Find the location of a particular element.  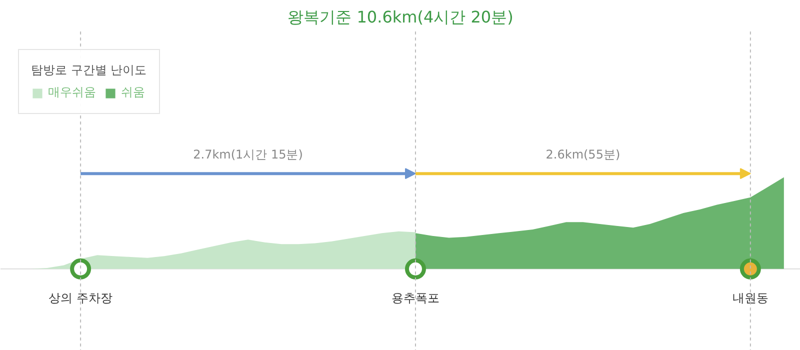

x-tick-label: 상의 주차장 is located at coordinates (80, 297).